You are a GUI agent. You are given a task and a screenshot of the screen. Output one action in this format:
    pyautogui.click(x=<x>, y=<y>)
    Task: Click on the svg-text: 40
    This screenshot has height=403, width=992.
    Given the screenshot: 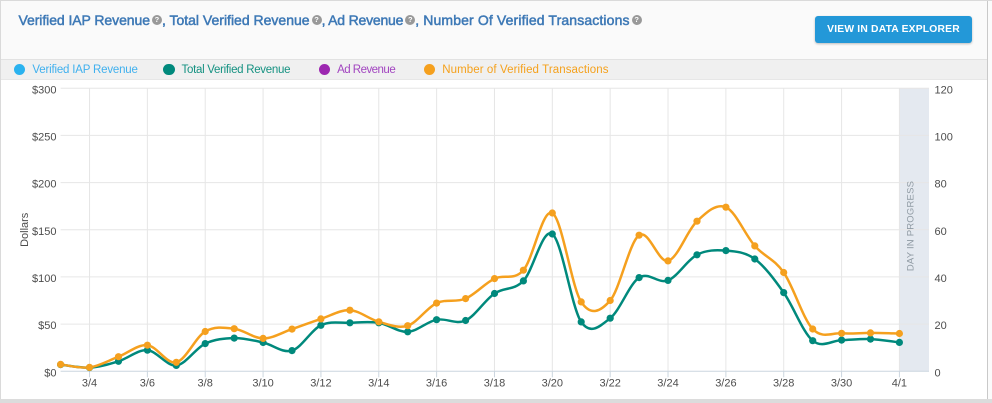 What is the action you would take?
    pyautogui.click(x=941, y=279)
    